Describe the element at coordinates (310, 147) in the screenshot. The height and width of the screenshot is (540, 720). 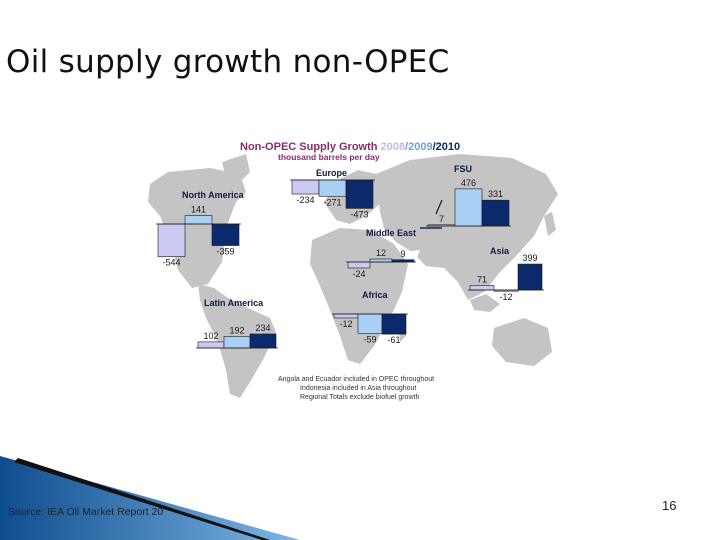
I see `chart-title-prefix: Non-OPEC Supply Growth` at that location.